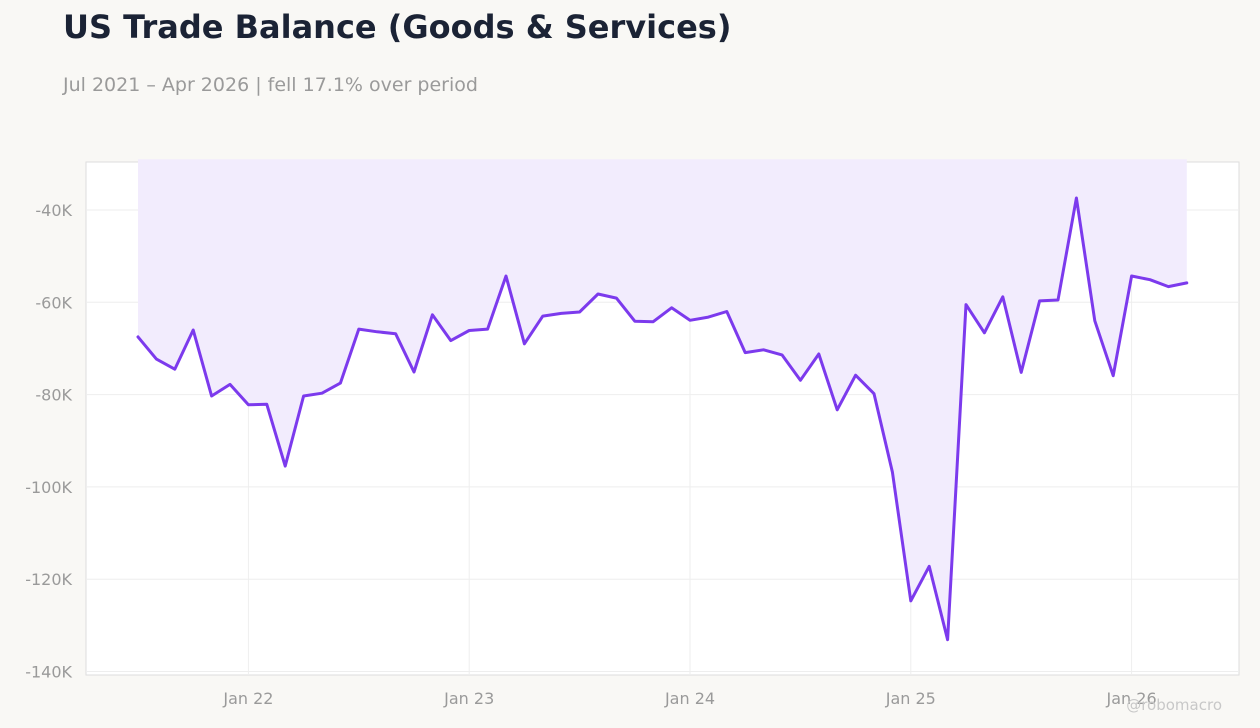  Describe the element at coordinates (53, 395) in the screenshot. I see `y-tick-label: -80K` at that location.